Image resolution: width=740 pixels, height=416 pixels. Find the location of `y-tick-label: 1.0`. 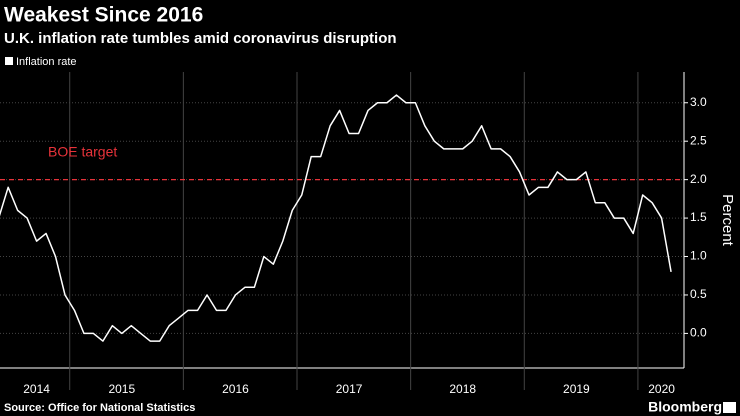

y-tick-label: 1.0 is located at coordinates (698, 256).